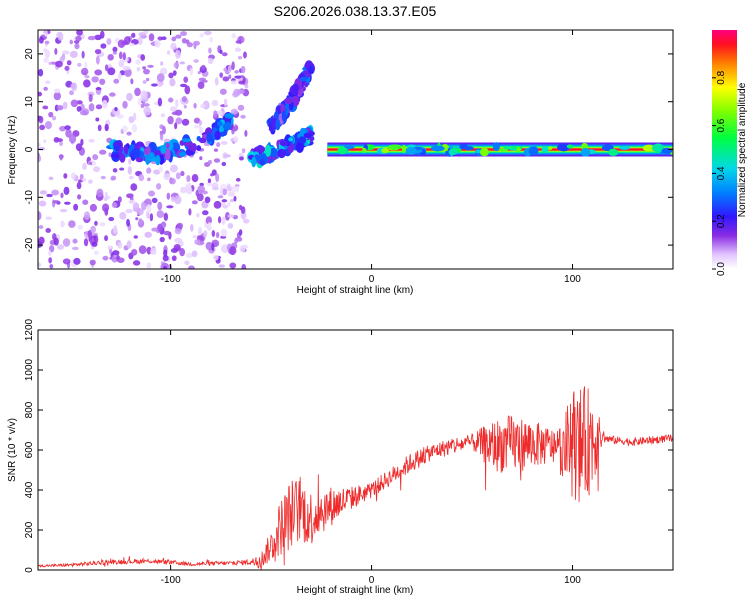  Describe the element at coordinates (29, 369) in the screenshot. I see `snr-ytick-label: 1000` at that location.